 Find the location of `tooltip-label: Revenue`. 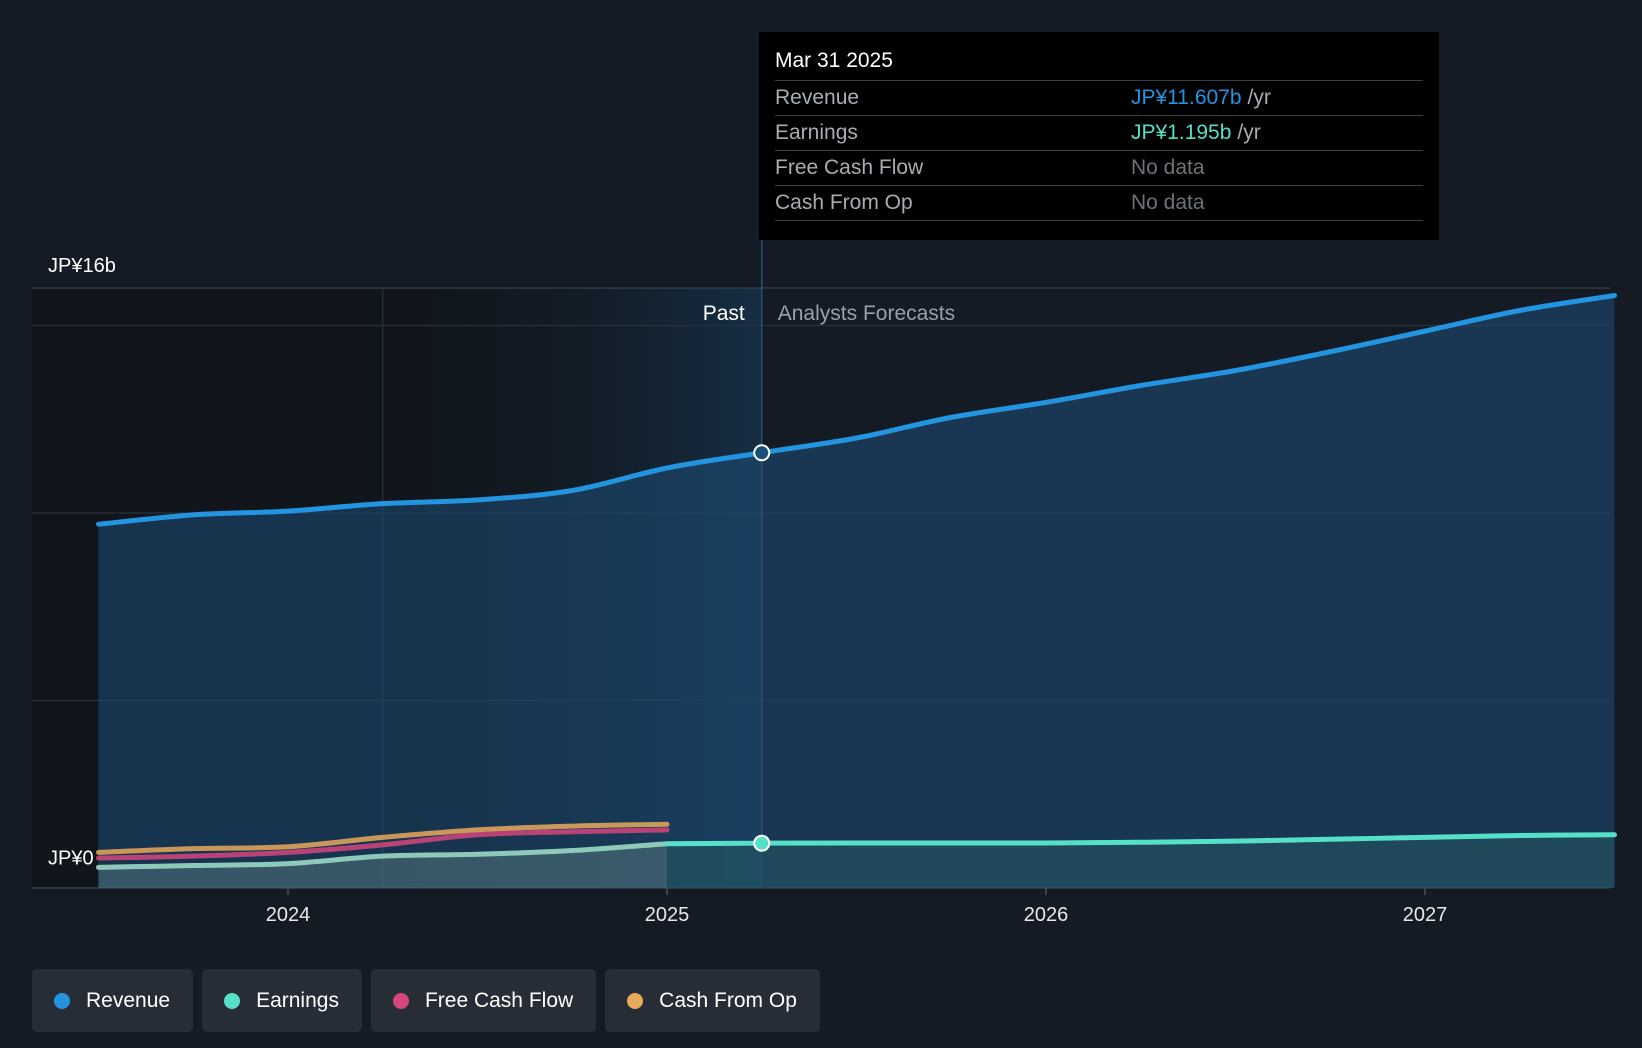

tooltip-label: Revenue is located at coordinates (817, 97).